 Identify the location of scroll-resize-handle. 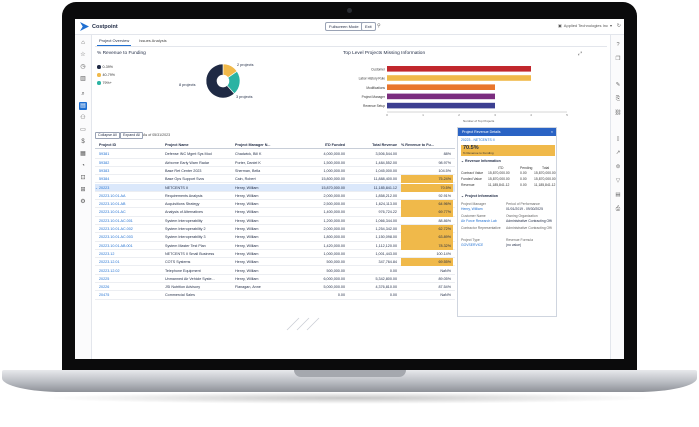
(305, 324).